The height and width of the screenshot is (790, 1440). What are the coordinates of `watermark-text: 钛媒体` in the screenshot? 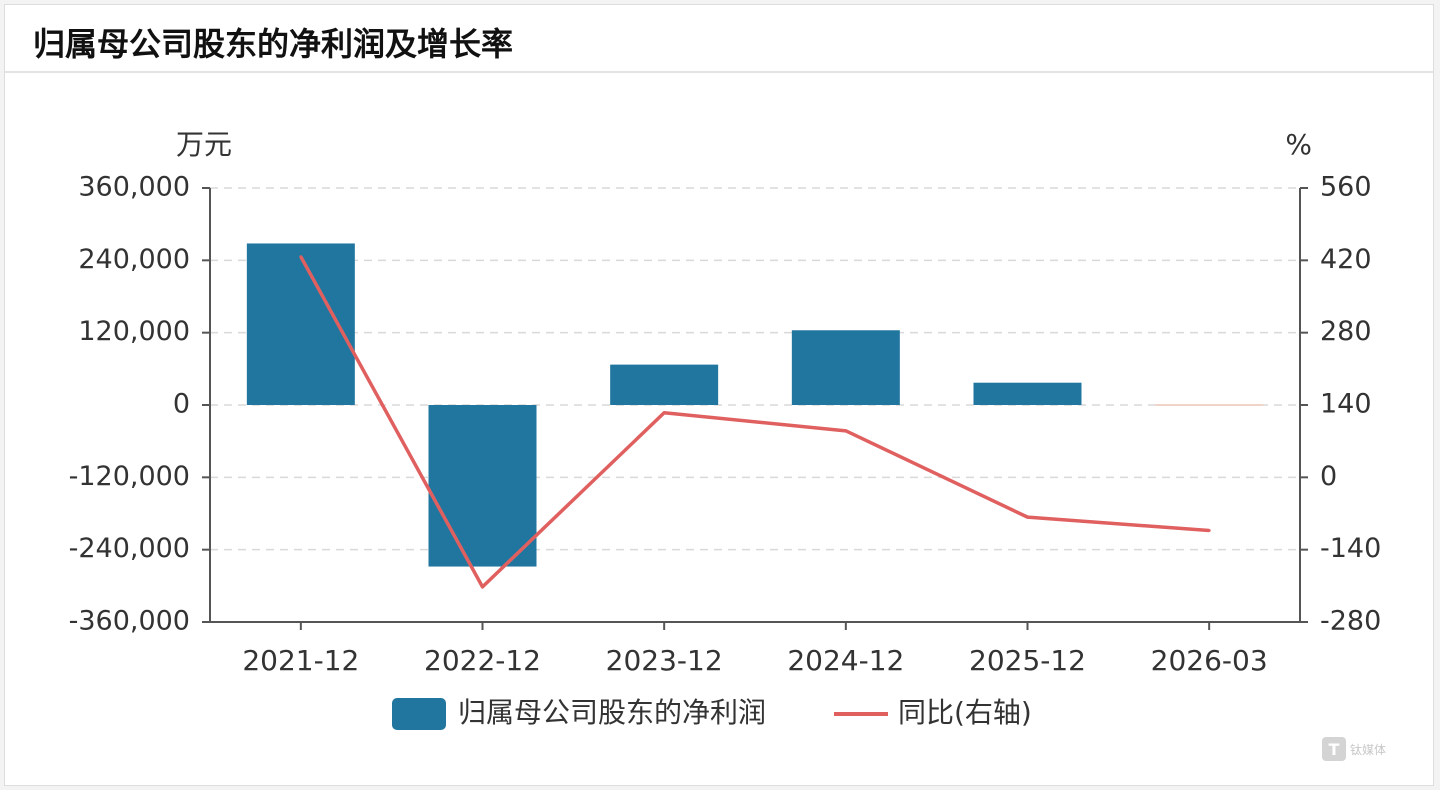 It's located at (1368, 749).